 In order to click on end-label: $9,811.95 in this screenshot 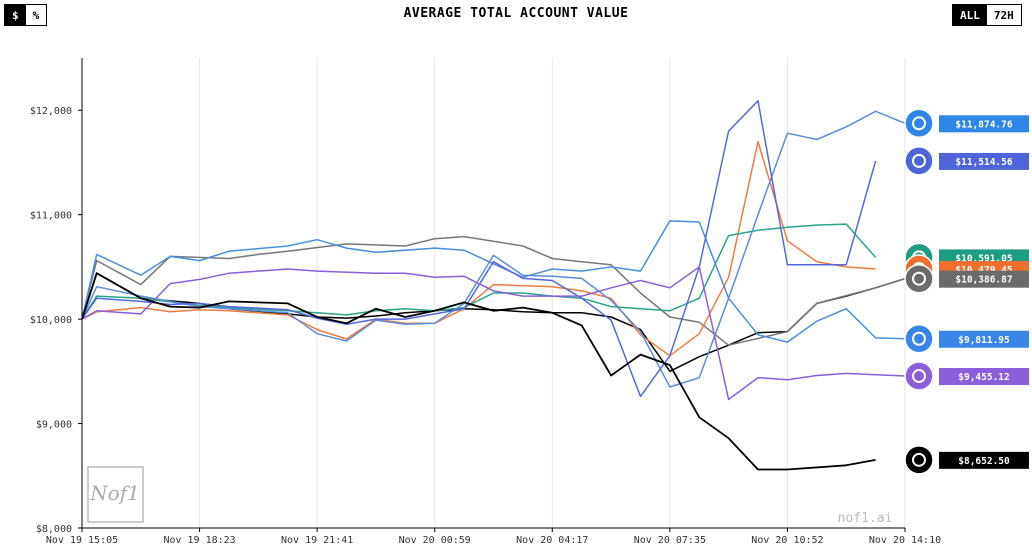, I will do `click(966, 339)`.